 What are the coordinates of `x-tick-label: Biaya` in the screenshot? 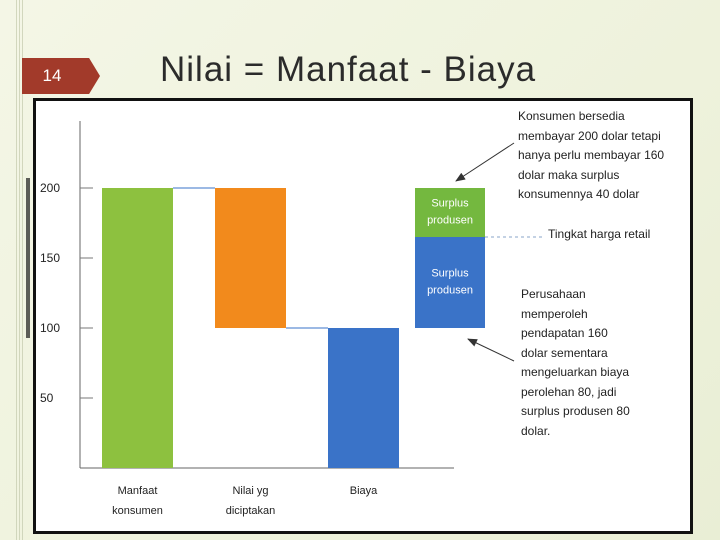 It's located at (364, 491).